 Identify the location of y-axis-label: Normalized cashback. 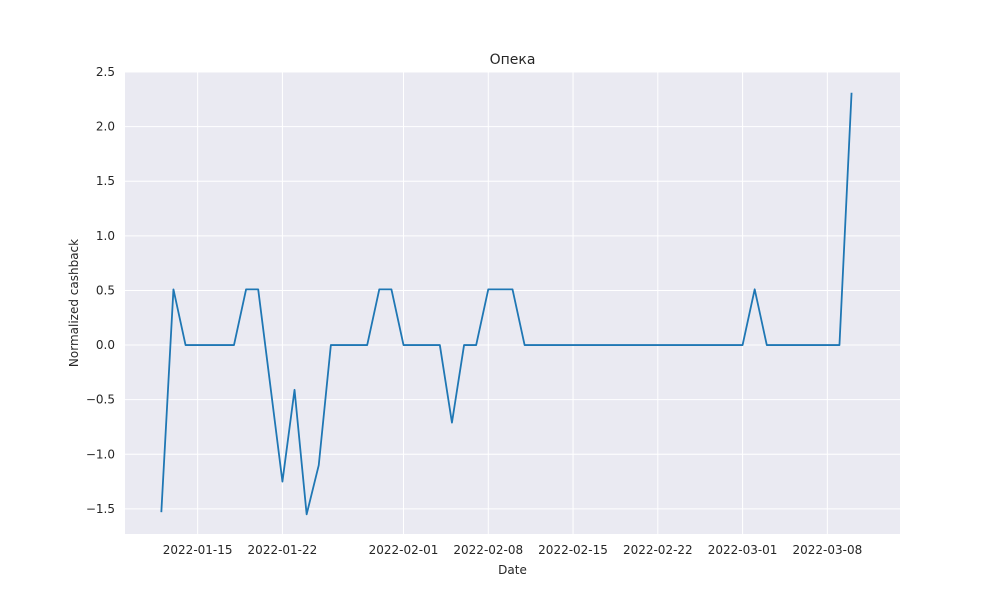
(74, 303).